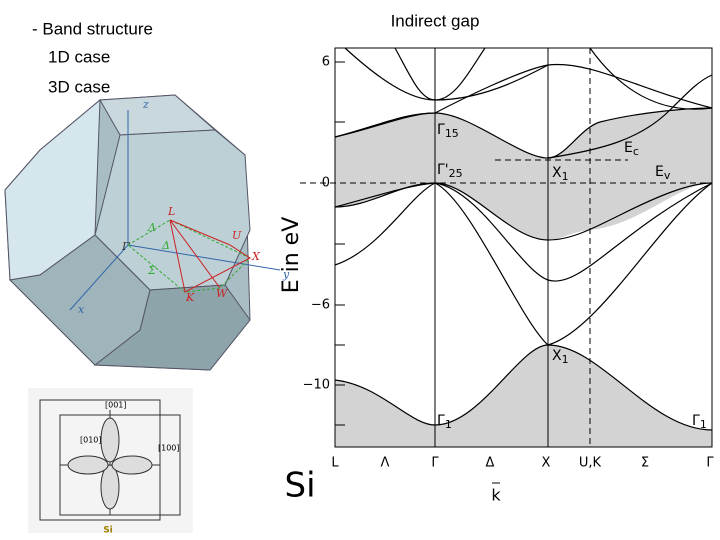  I want to click on bz-point-label: L, so click(171, 211).